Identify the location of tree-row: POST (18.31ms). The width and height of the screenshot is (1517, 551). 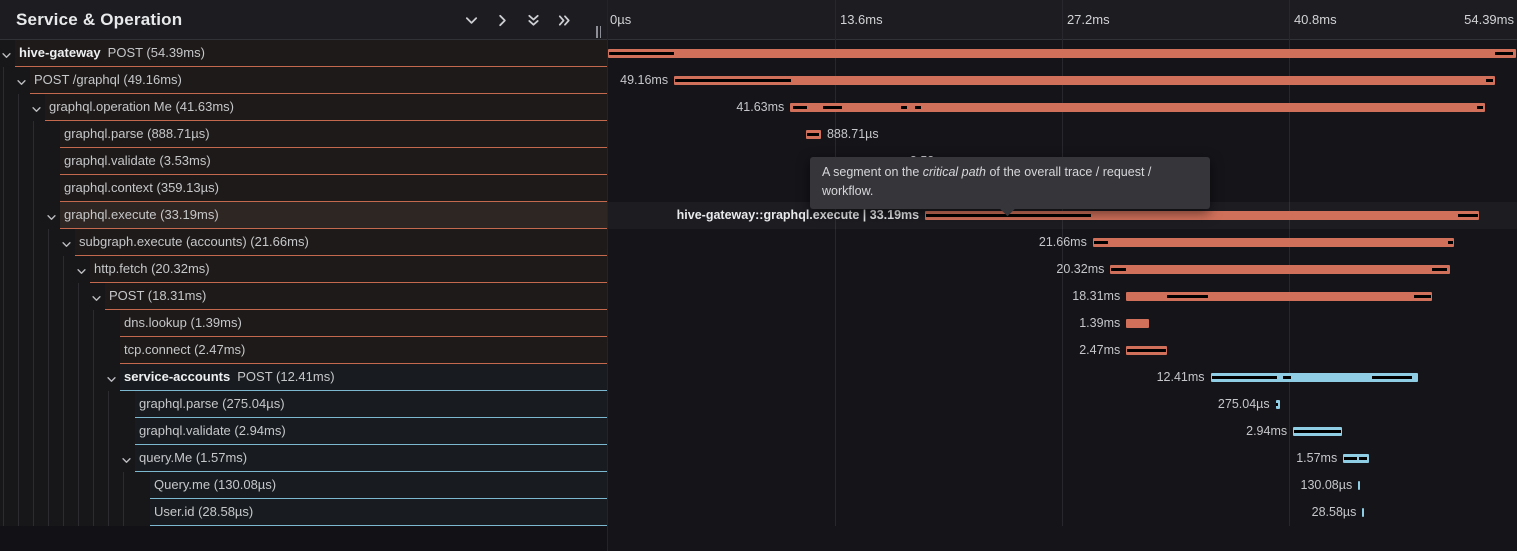
(303, 296).